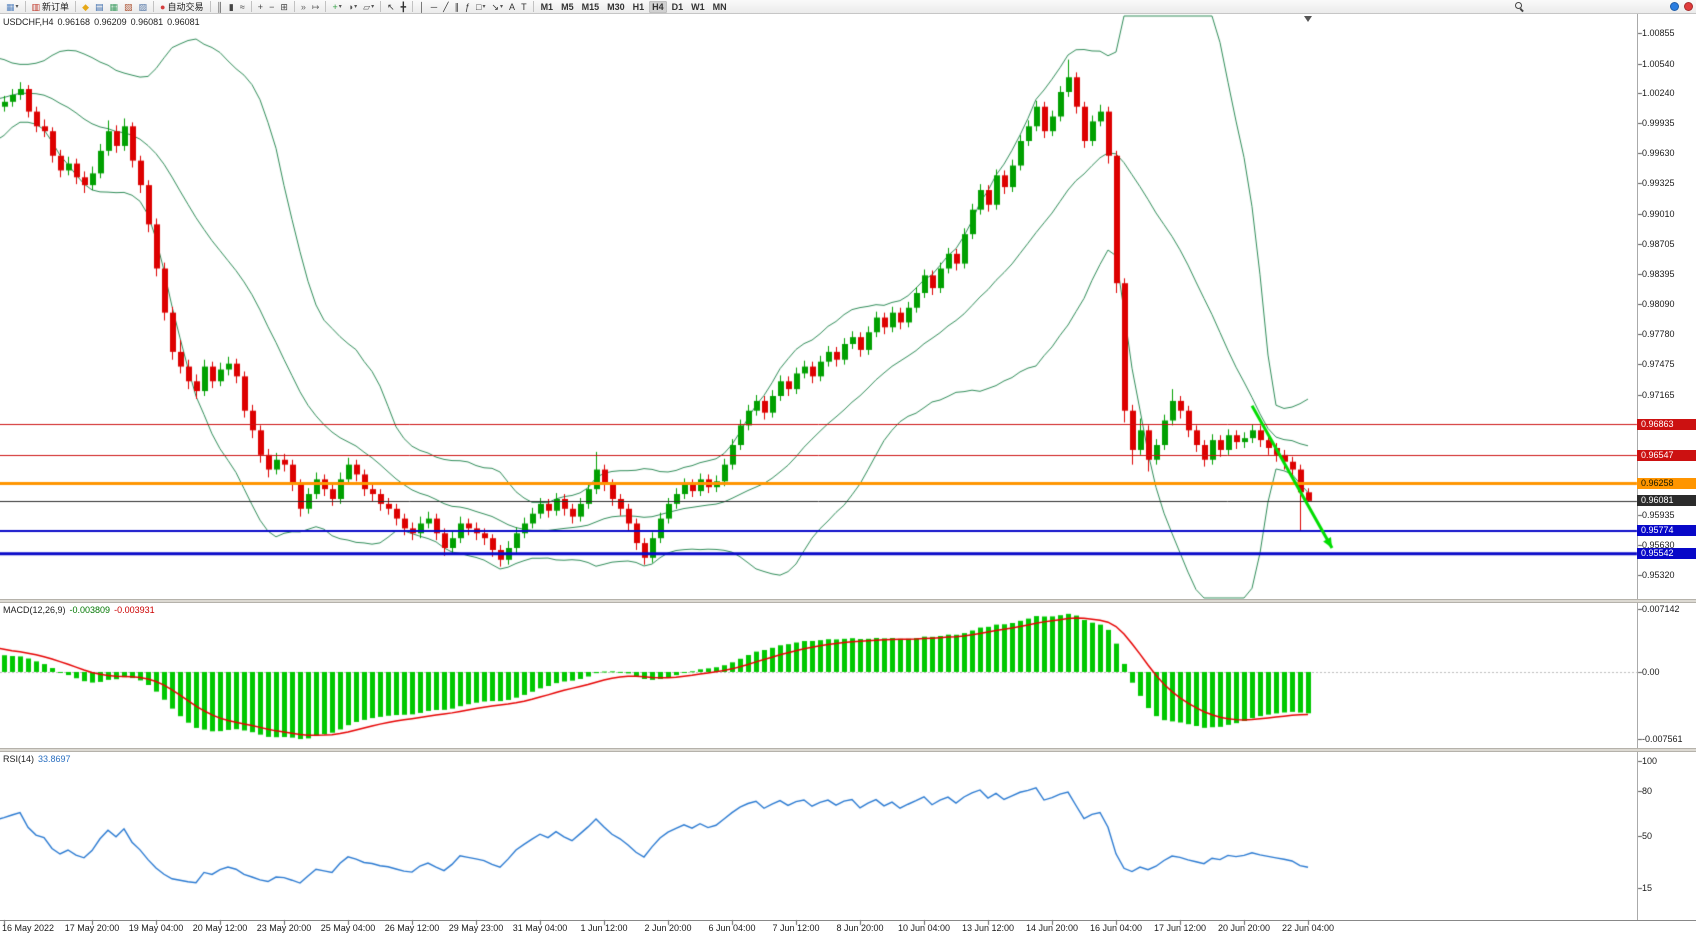 The height and width of the screenshot is (934, 1696). Describe the element at coordinates (524, 7) in the screenshot. I see `text-label-icon: T` at that location.